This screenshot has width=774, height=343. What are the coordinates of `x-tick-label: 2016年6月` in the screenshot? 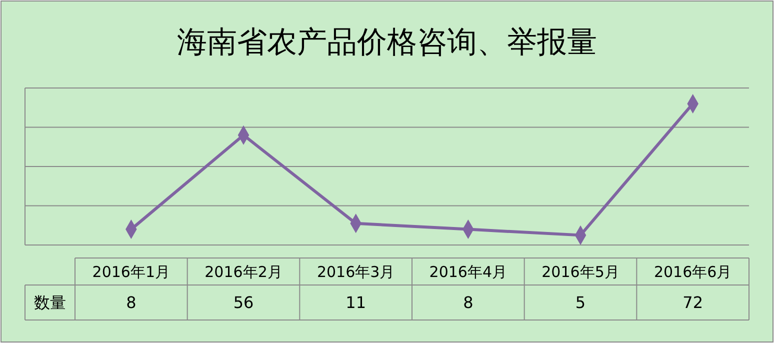 It's located at (693, 272).